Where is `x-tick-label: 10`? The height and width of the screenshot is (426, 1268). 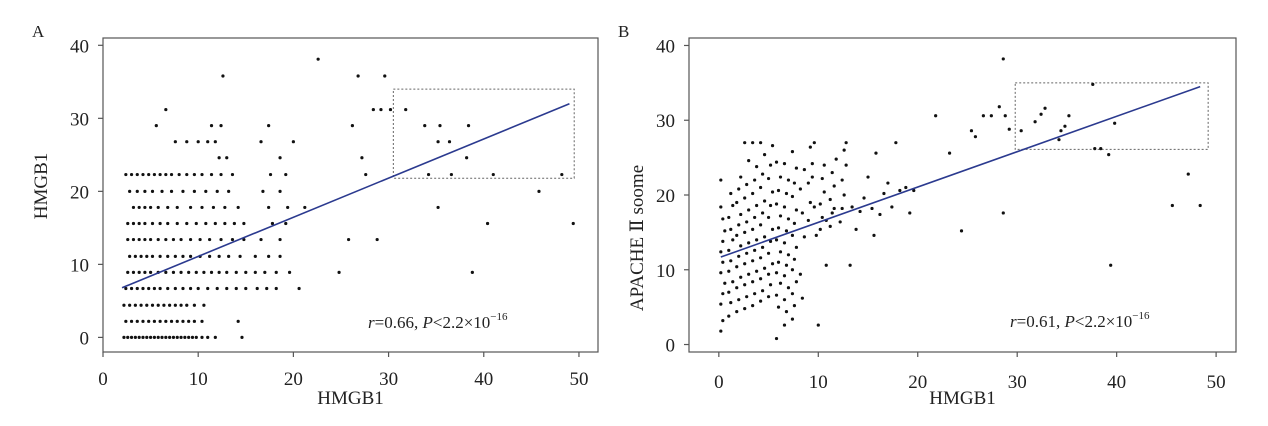 x-tick-label: 10 is located at coordinates (818, 382).